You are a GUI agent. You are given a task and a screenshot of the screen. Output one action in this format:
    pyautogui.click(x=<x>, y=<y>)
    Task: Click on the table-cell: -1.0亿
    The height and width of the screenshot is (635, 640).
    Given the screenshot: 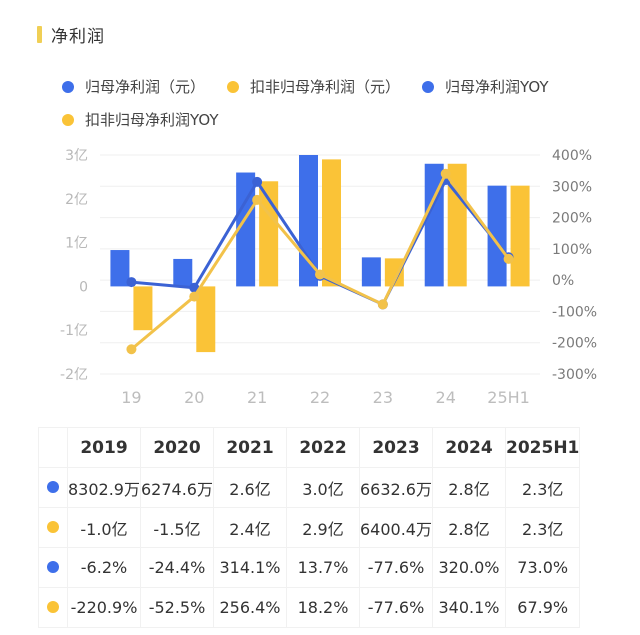 What is the action you would take?
    pyautogui.click(x=104, y=527)
    